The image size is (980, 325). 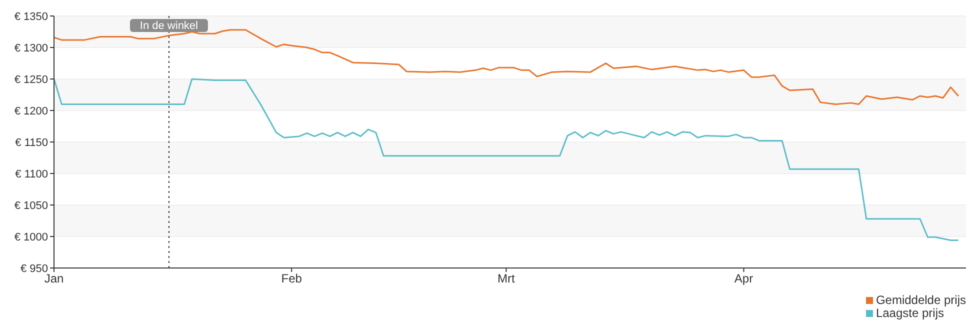 What do you see at coordinates (744, 279) in the screenshot?
I see `x-tick-label: Apr` at bounding box center [744, 279].